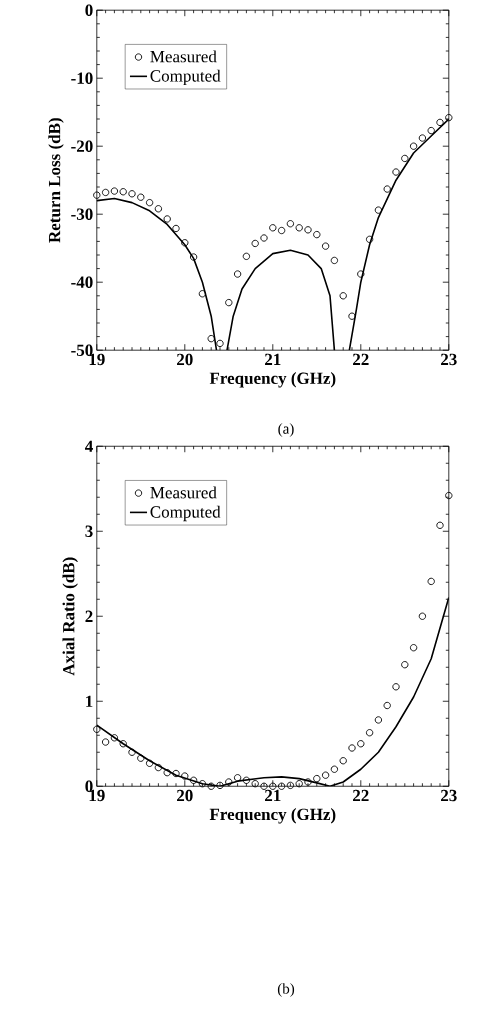  Describe the element at coordinates (89, 531) in the screenshot. I see `y-tick-label: 3` at that location.